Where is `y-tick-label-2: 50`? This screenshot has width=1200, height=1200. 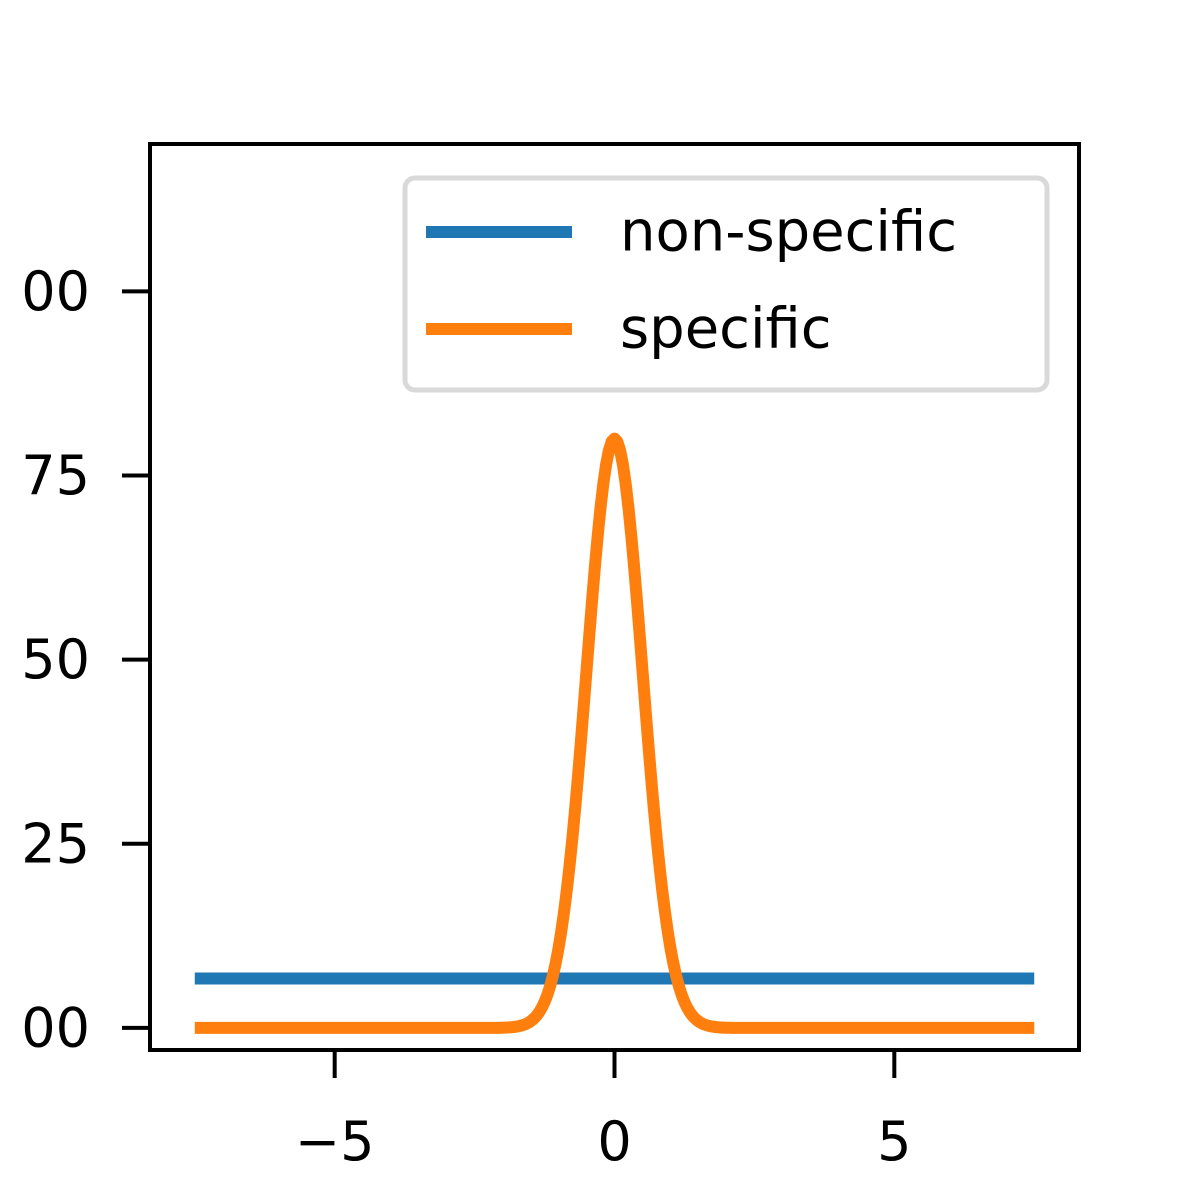 y-tick-label-2: 50 is located at coordinates (55, 659).